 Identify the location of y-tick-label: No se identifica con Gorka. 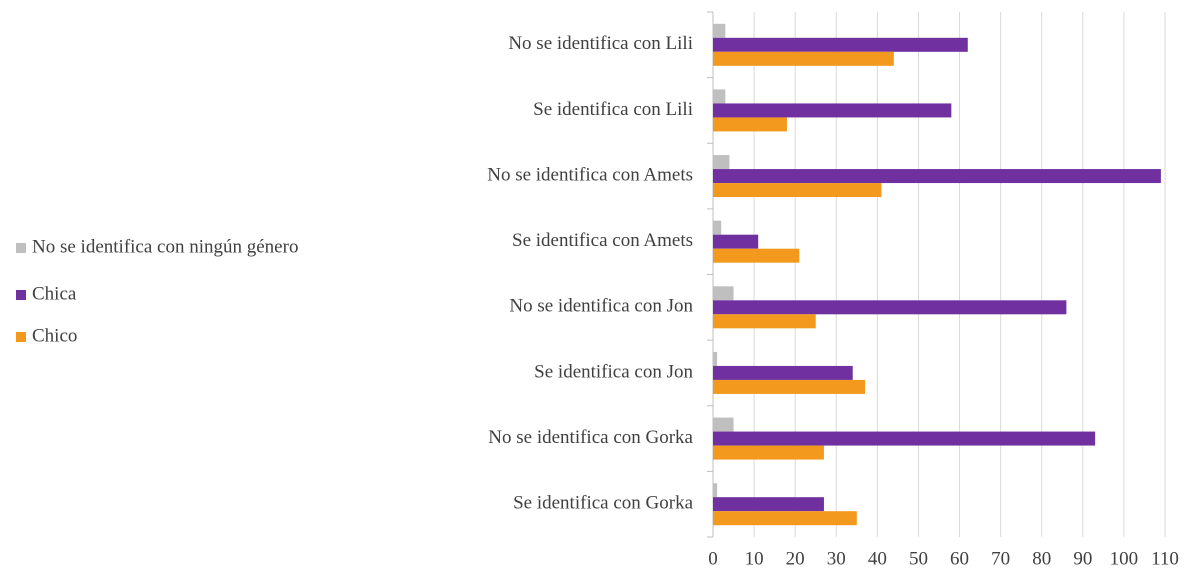
(590, 437).